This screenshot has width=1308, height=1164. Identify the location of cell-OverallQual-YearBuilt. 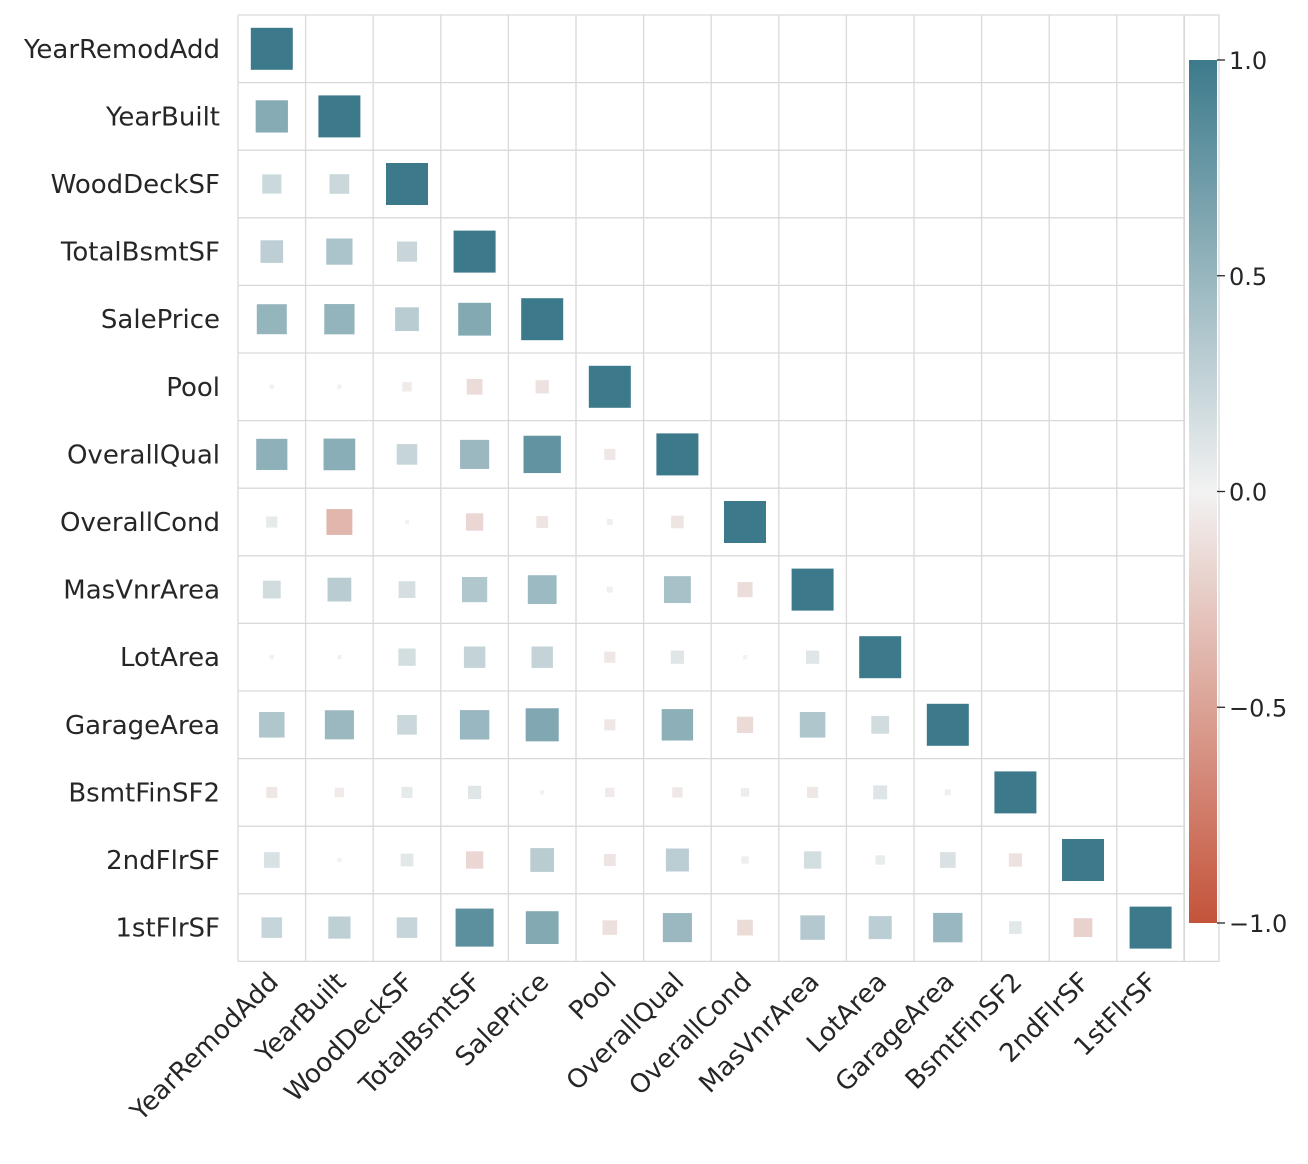
(339, 454).